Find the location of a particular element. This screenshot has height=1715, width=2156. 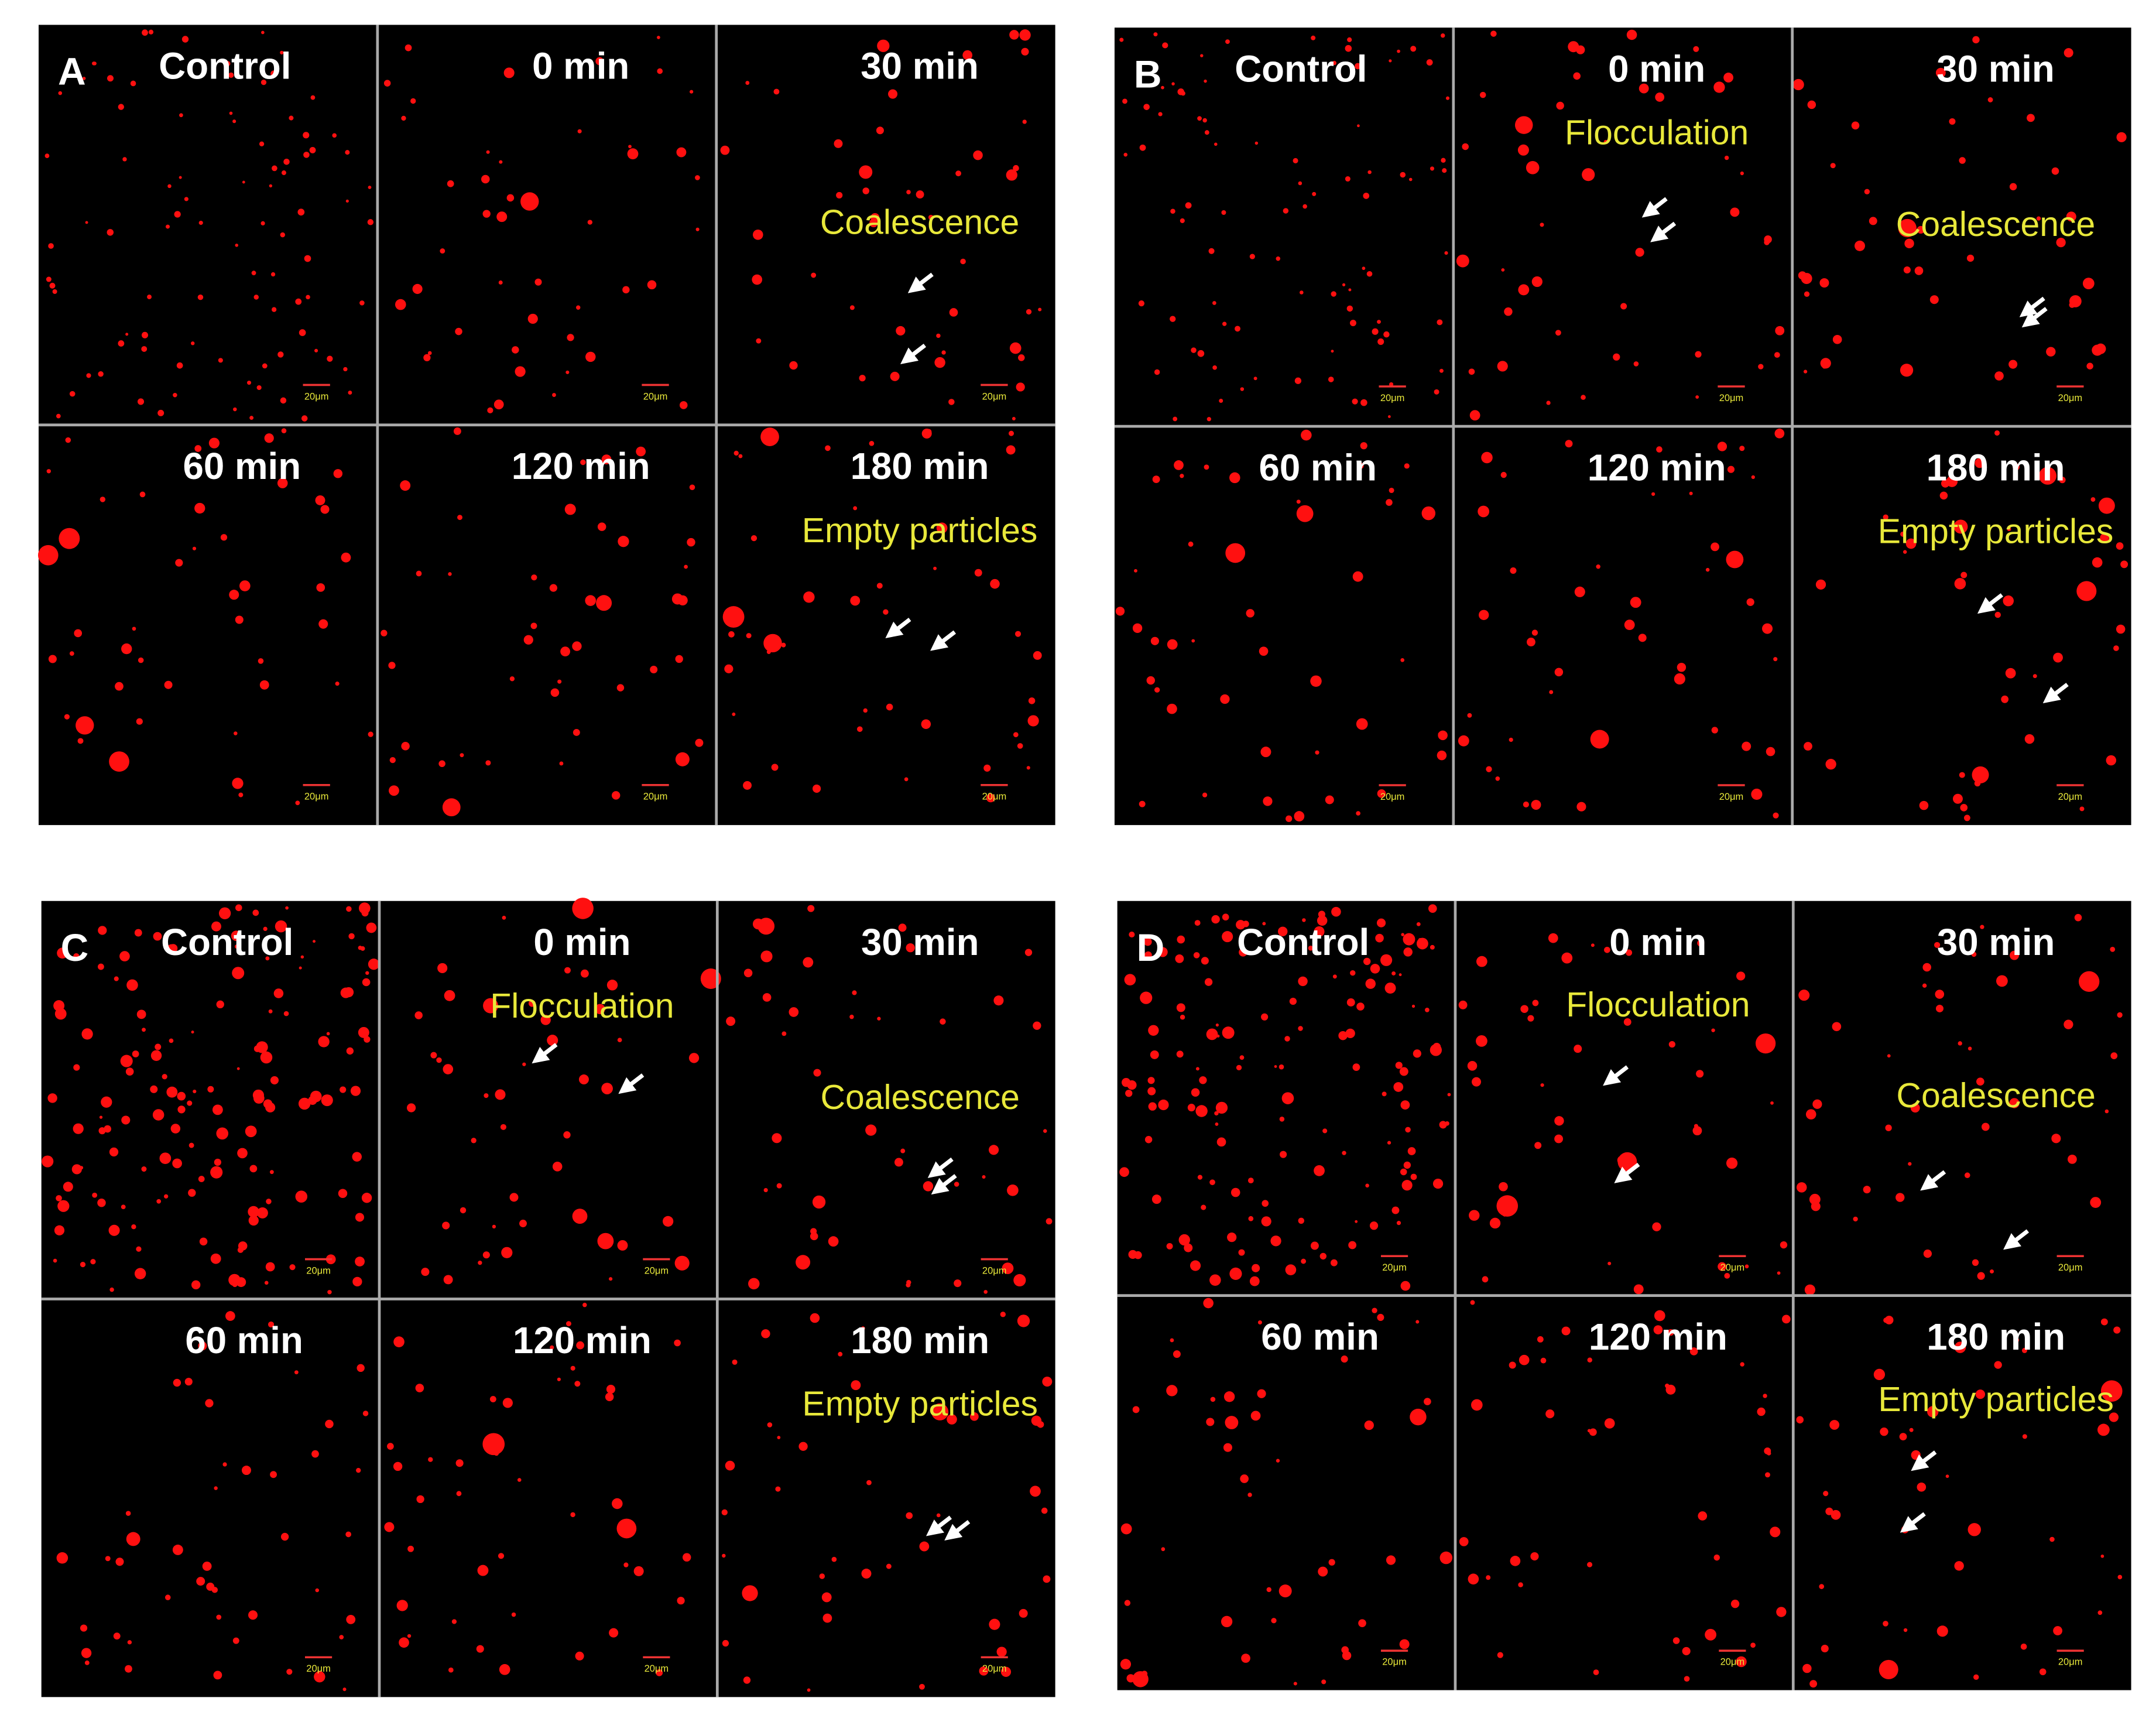

time-label: 180 min is located at coordinates (1996, 467).